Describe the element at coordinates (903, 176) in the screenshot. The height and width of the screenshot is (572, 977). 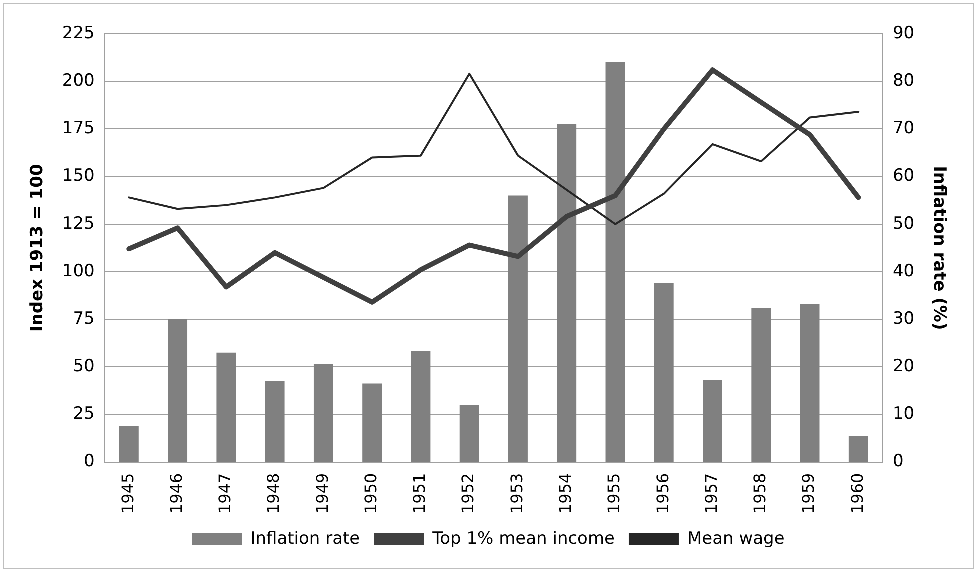
I see `y2-tick-label: 60` at that location.